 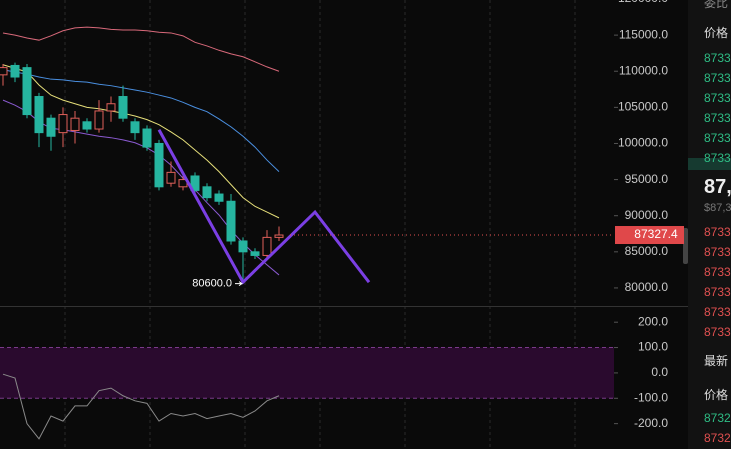 I want to click on y-tick-label: 120000.0, so click(x=643, y=2).